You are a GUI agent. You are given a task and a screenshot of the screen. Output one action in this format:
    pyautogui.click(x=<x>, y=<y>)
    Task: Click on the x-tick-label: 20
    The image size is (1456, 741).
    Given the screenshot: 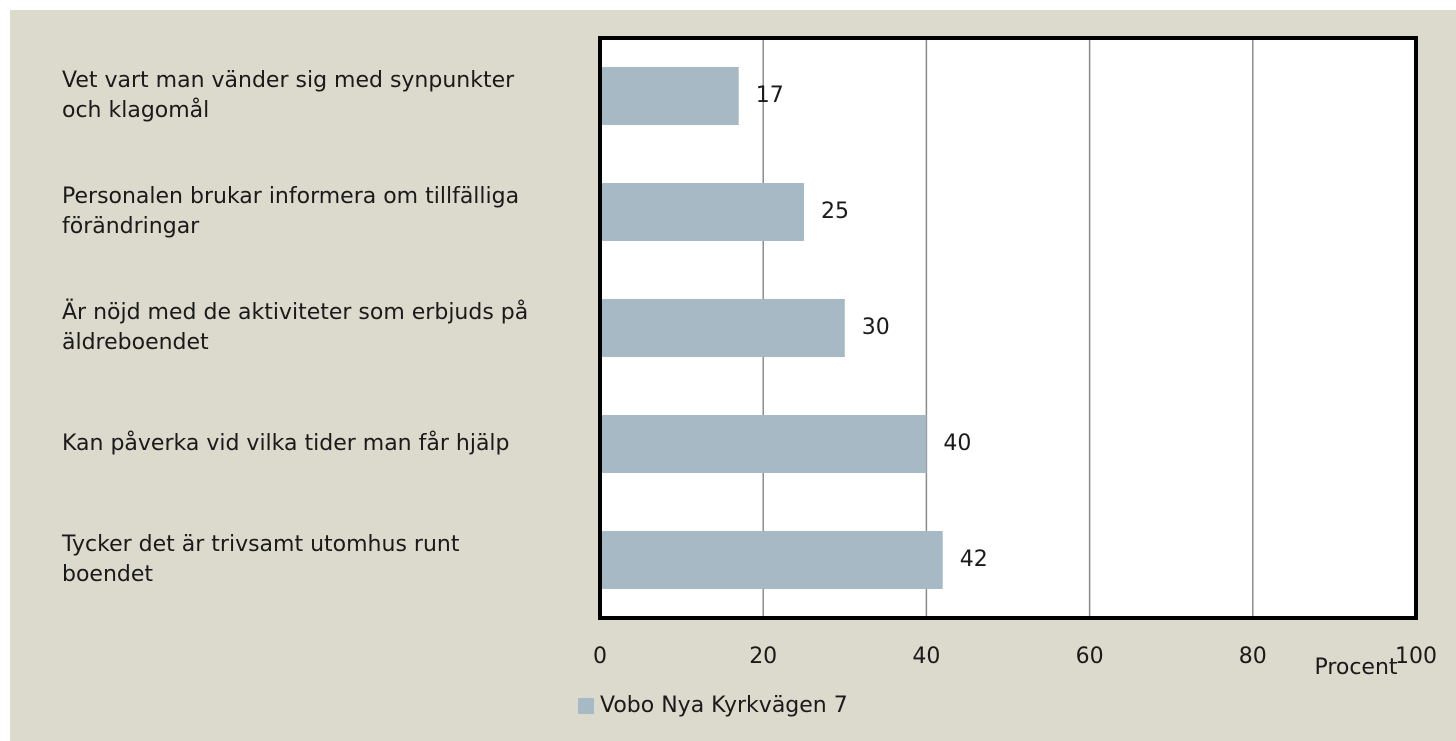 What is the action you would take?
    pyautogui.click(x=763, y=656)
    